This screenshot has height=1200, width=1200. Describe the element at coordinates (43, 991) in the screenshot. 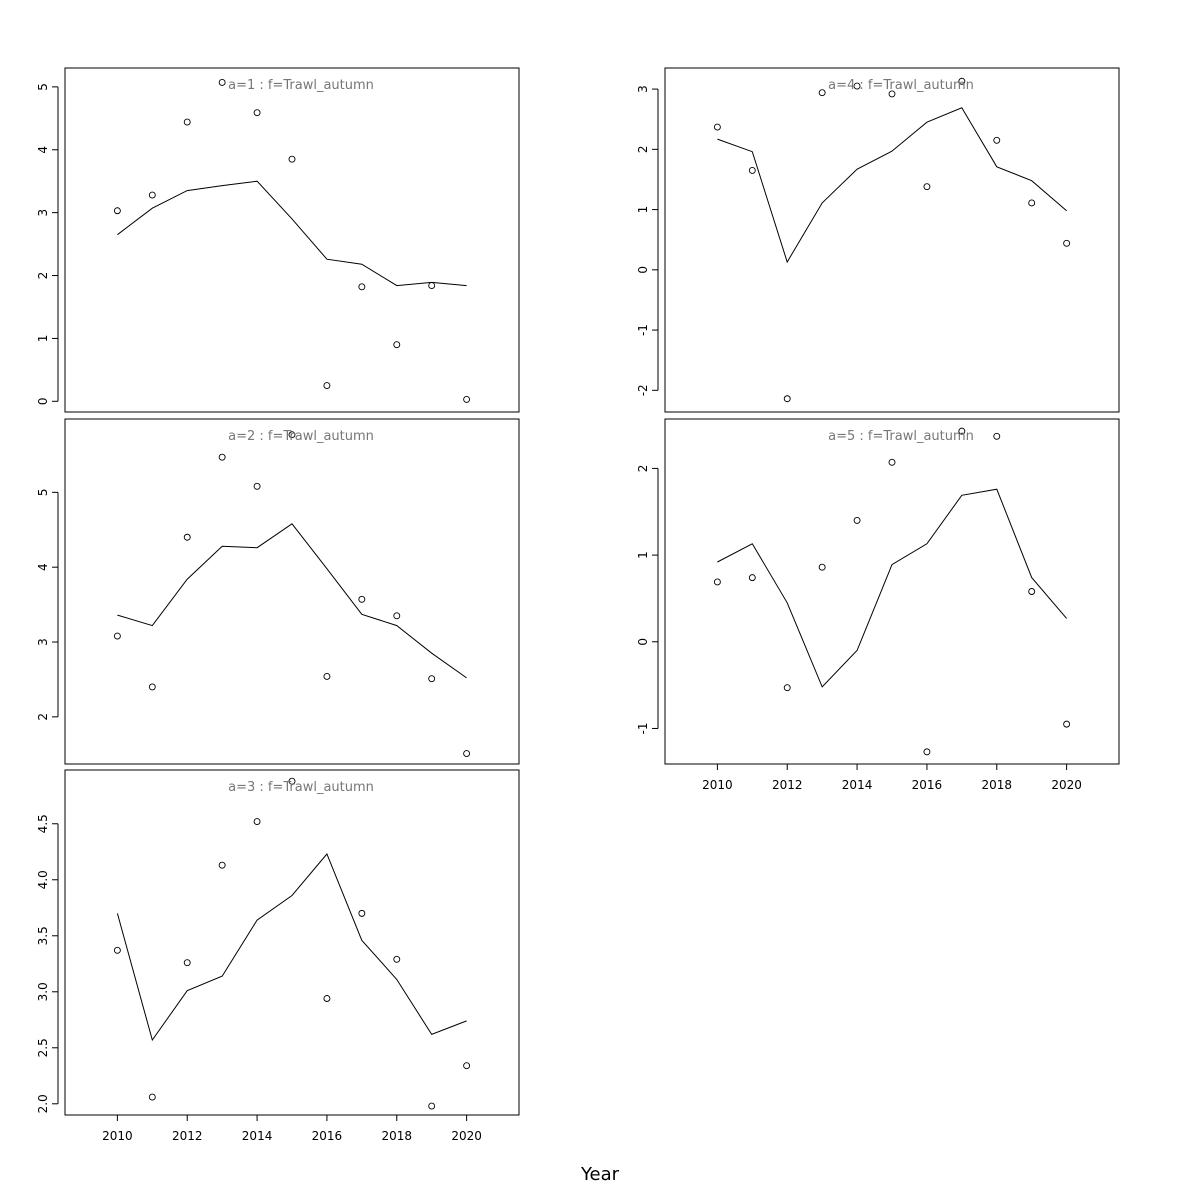

I see `y-tick-label: 3.0` at that location.